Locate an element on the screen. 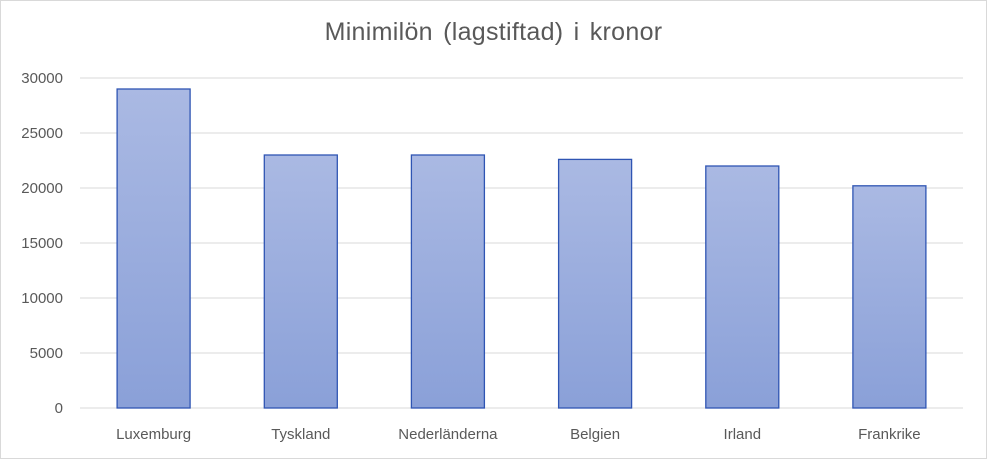 Image resolution: width=987 pixels, height=459 pixels. y-tick-label: 5000 is located at coordinates (46, 353).